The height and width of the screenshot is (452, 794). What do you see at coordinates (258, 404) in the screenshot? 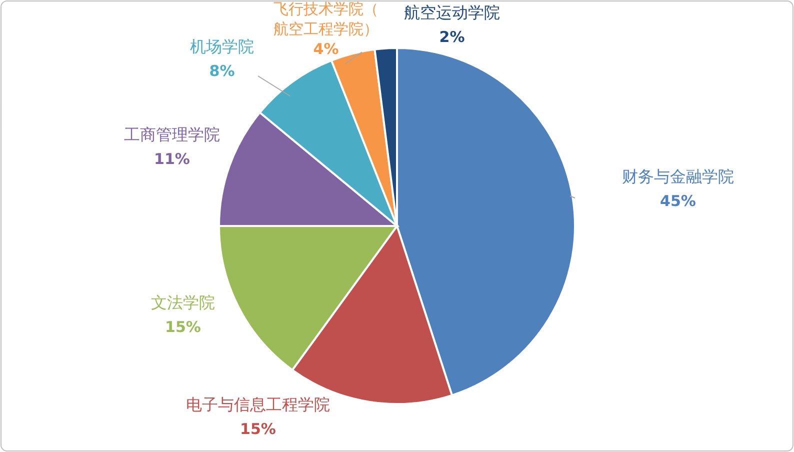
I see `slice-label: 电子与信息工程学院` at bounding box center [258, 404].